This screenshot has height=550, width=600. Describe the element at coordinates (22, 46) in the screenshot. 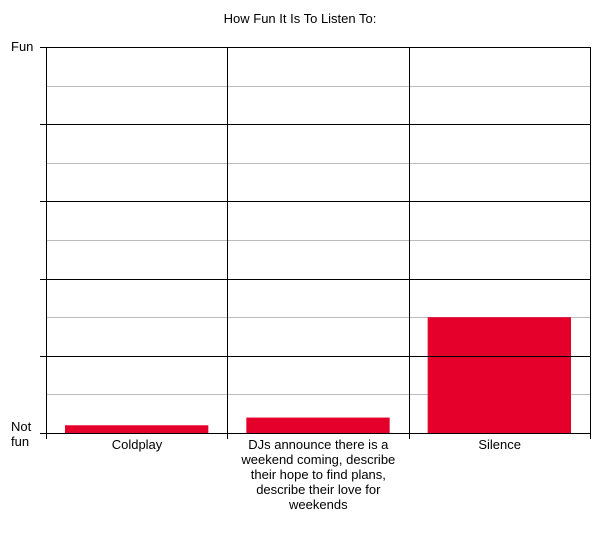

I see `y-top-label: Fun` at that location.